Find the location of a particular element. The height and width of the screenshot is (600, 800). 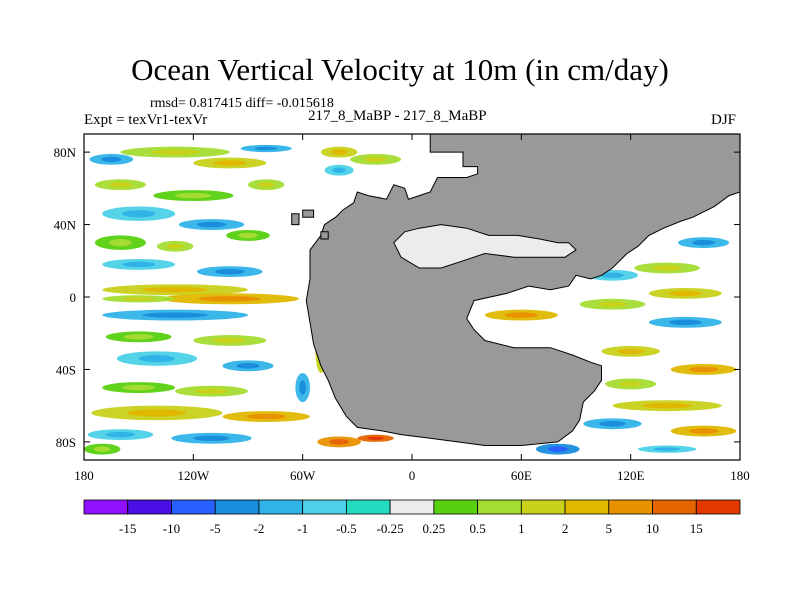

colorbar-label-0: -15 is located at coordinates (127, 528).